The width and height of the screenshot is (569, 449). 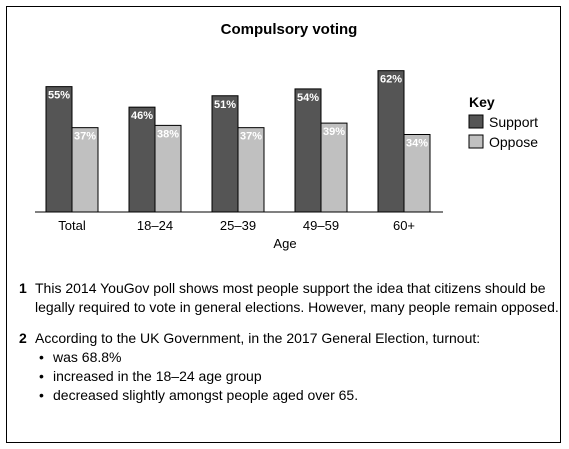 What do you see at coordinates (513, 142) in the screenshot?
I see `legend-label-oppose: Oppose` at bounding box center [513, 142].